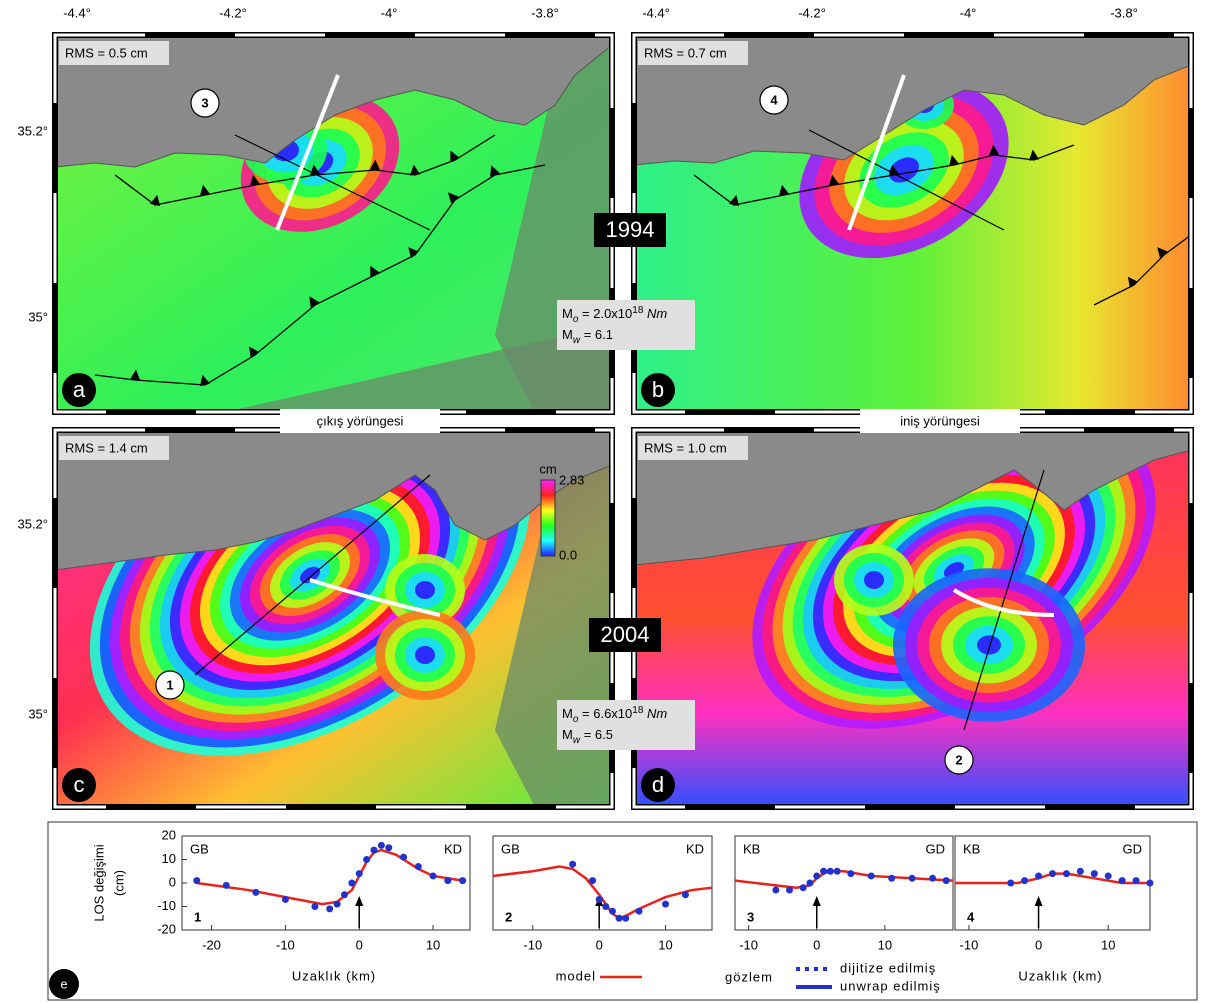  I want to click on moment-mo: Mo = 6.6x1018 Nm, so click(614, 715).